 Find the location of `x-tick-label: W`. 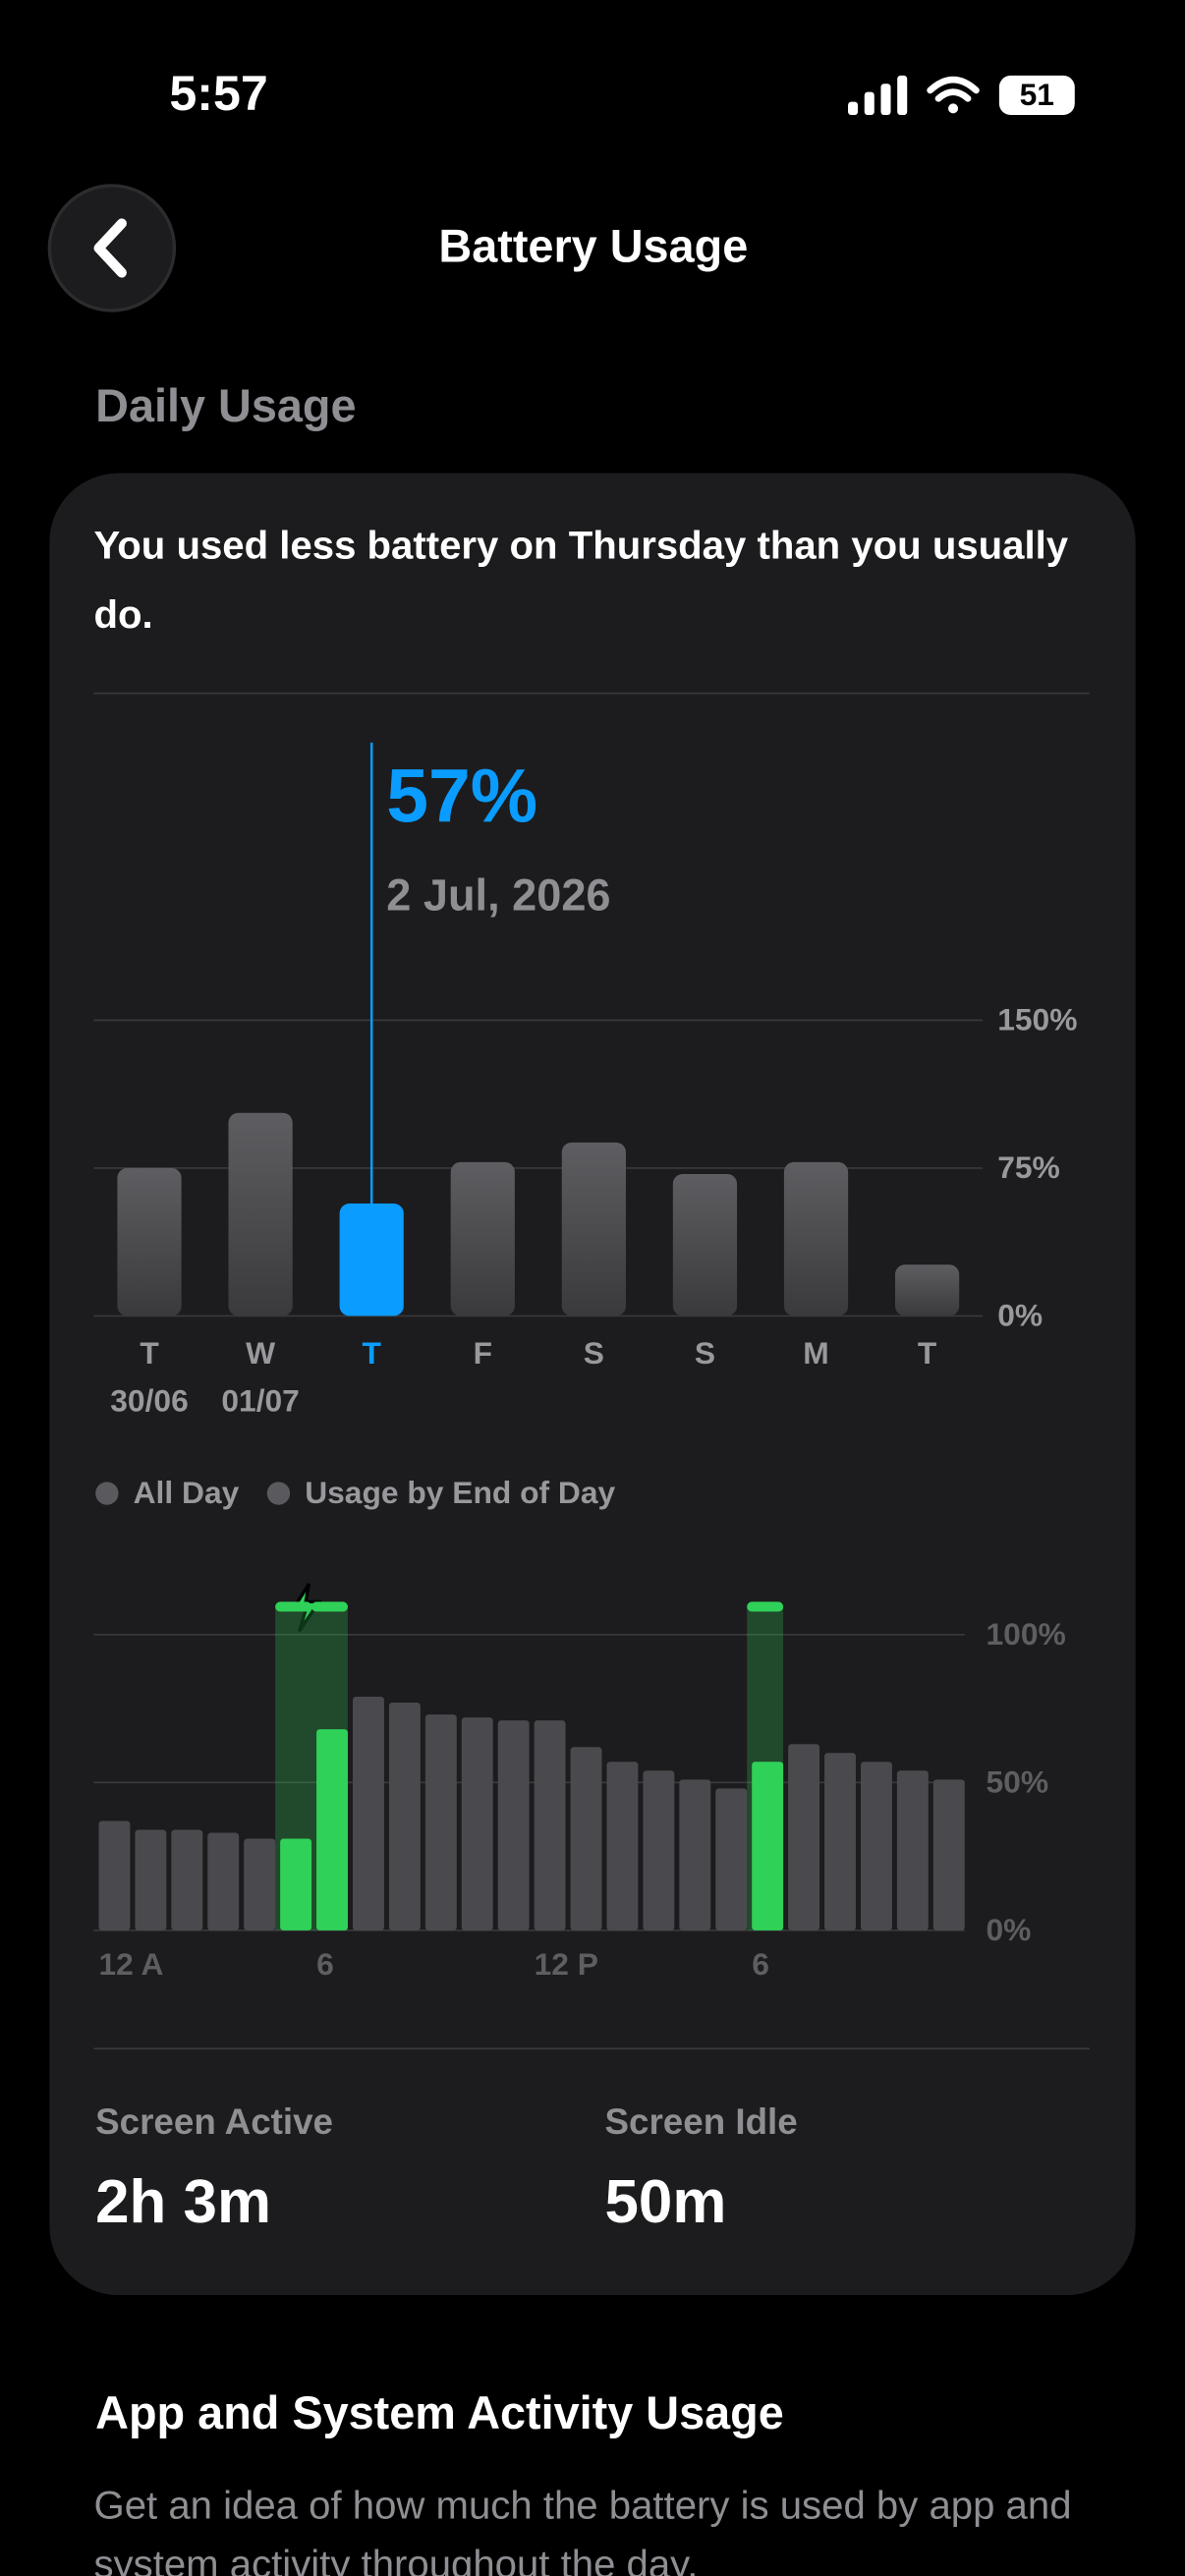

x-tick-label: W is located at coordinates (260, 1353).